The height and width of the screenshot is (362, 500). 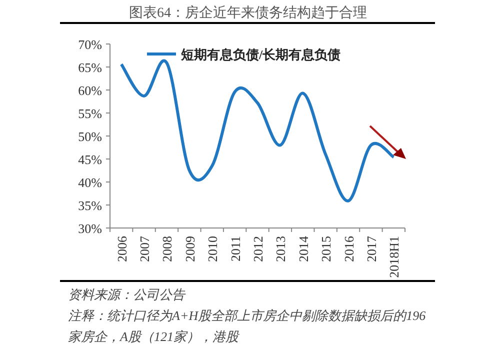 I want to click on y-tick-label: 40%, so click(x=90, y=182).